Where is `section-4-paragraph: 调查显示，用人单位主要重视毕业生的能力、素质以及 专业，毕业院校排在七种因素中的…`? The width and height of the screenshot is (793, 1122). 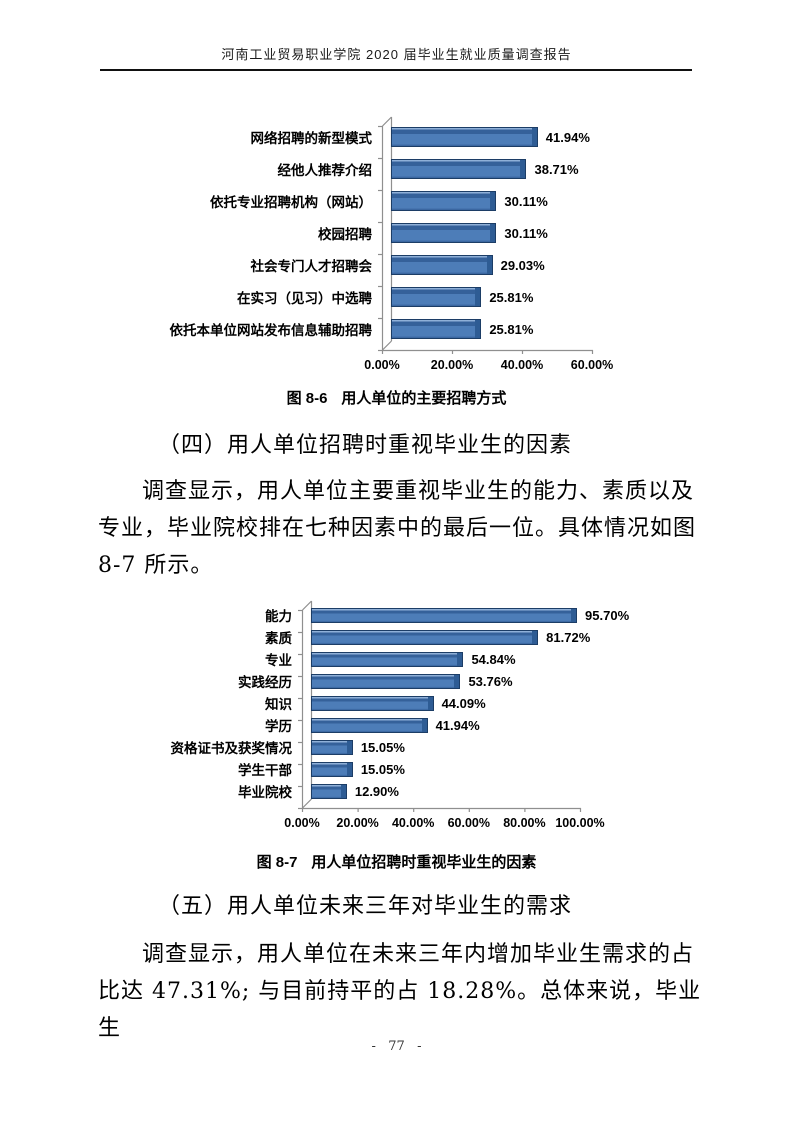 section-4-paragraph: 调查显示，用人单位主要重视毕业生的能力、素质以及 专业，毕业院校排在七种因素中的… is located at coordinates (397, 528).